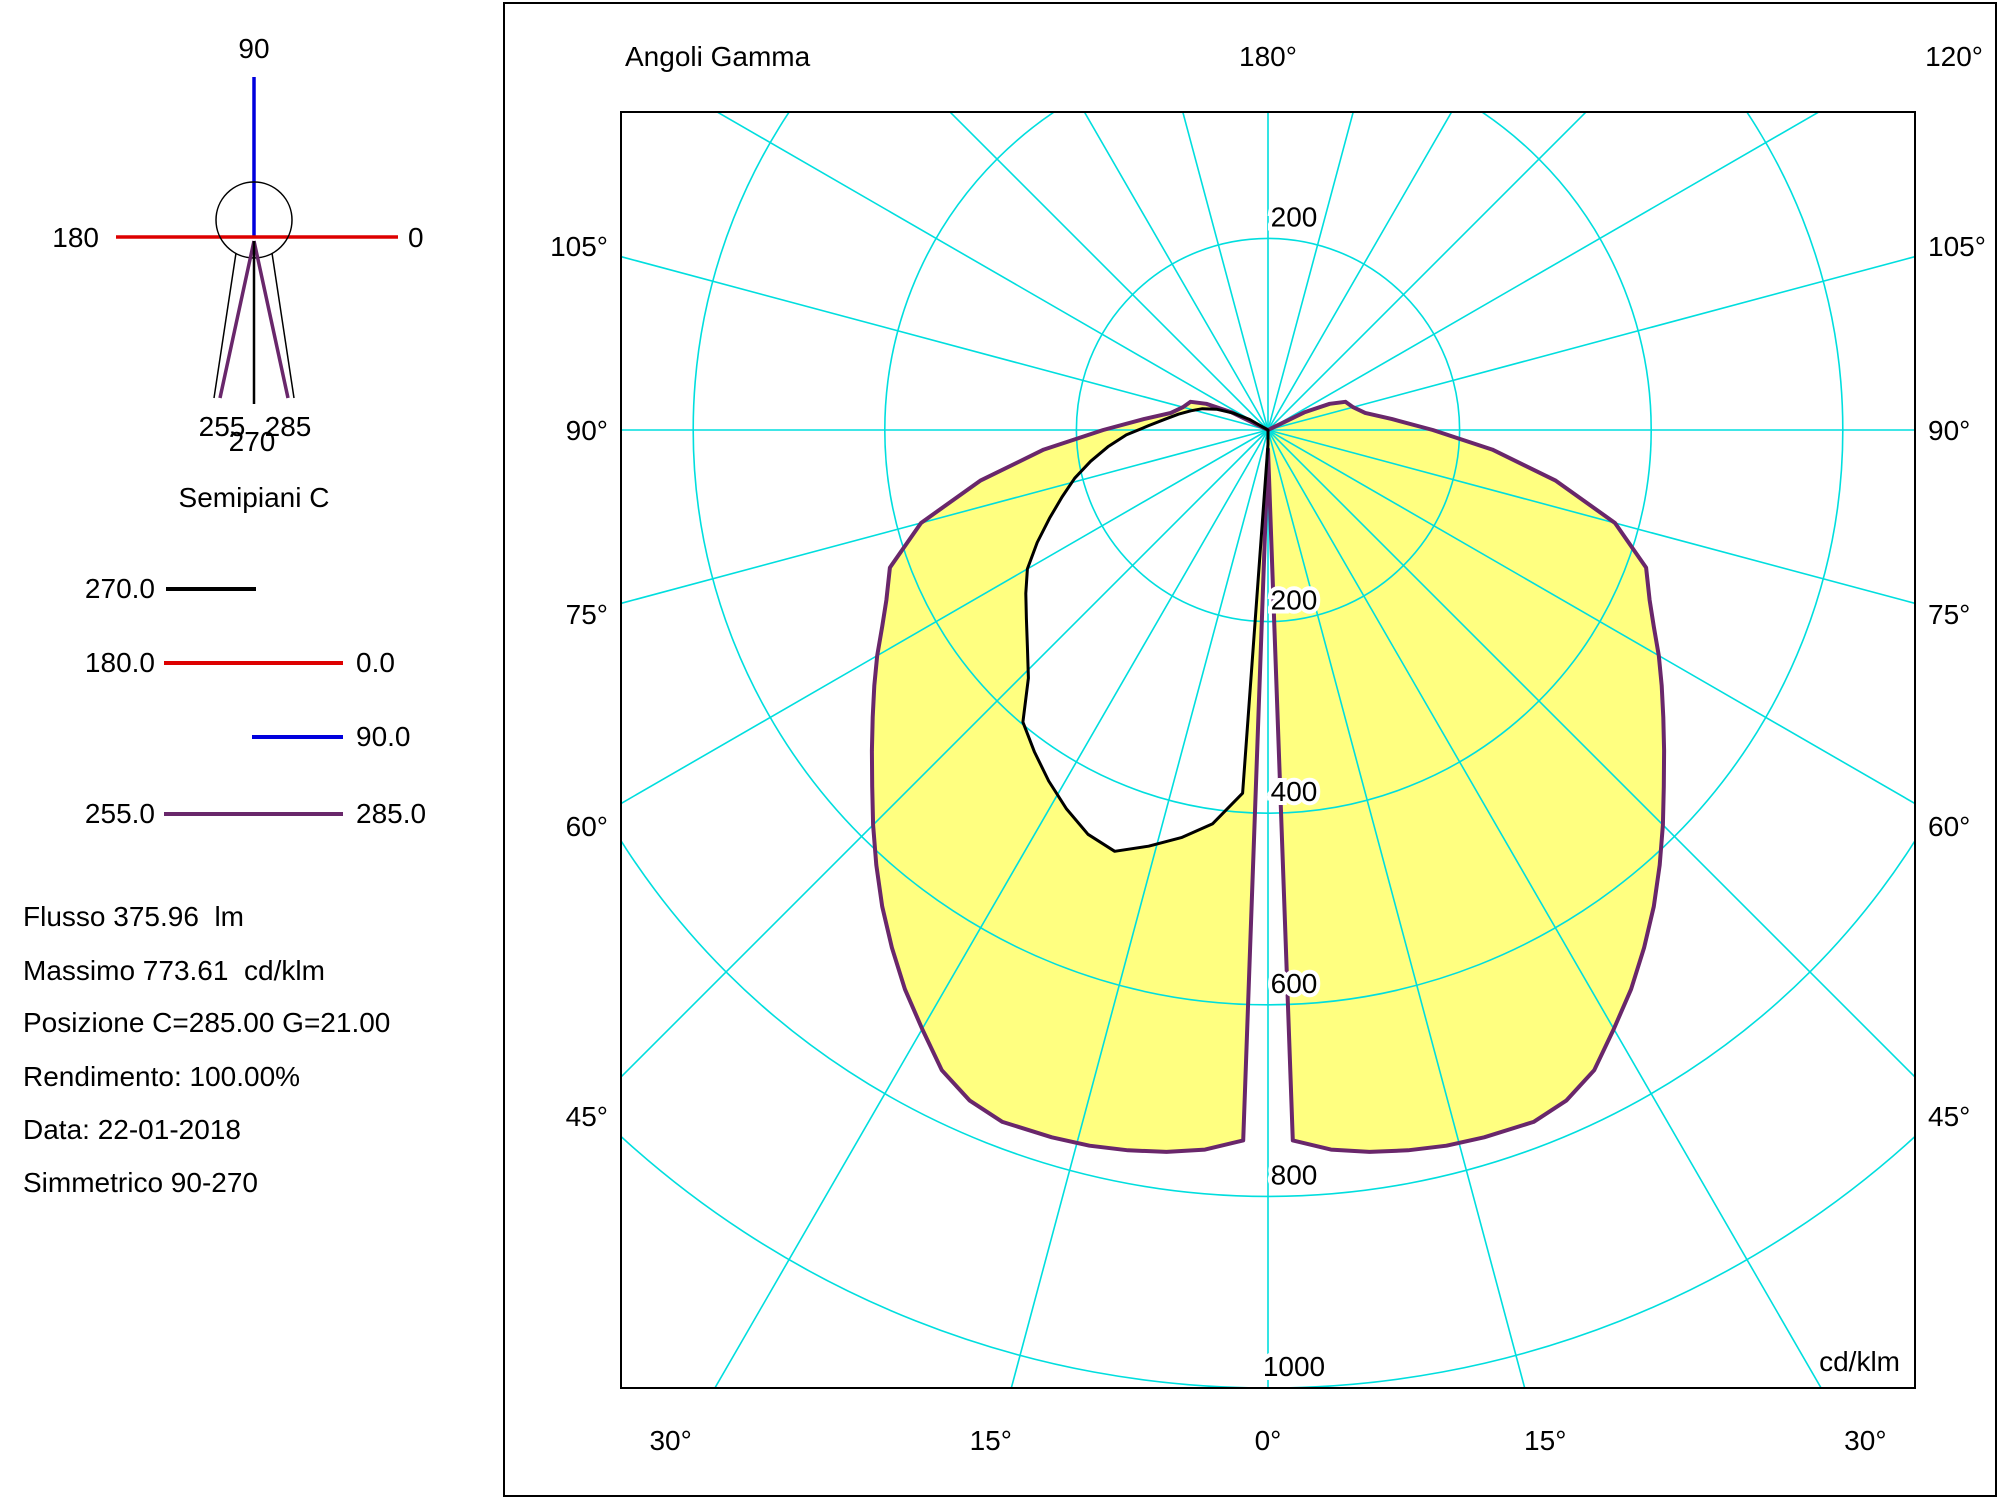 The height and width of the screenshot is (1500, 2000). Describe the element at coordinates (1268, 1440) in the screenshot. I see `gamma-label-bottom: 0°` at that location.